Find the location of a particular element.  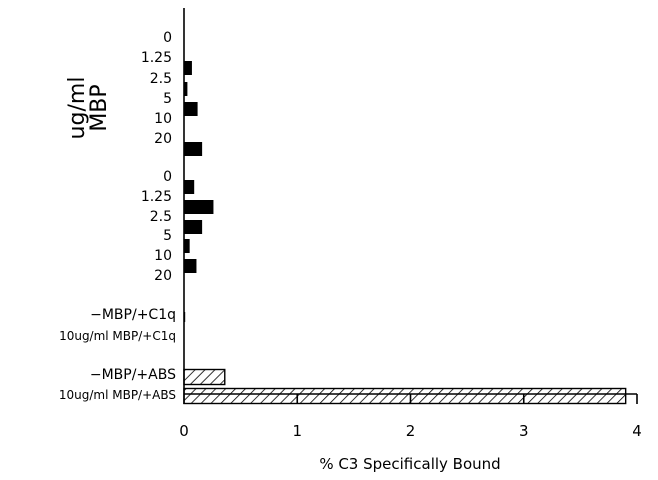

x-tick-label: 2 is located at coordinates (411, 431).